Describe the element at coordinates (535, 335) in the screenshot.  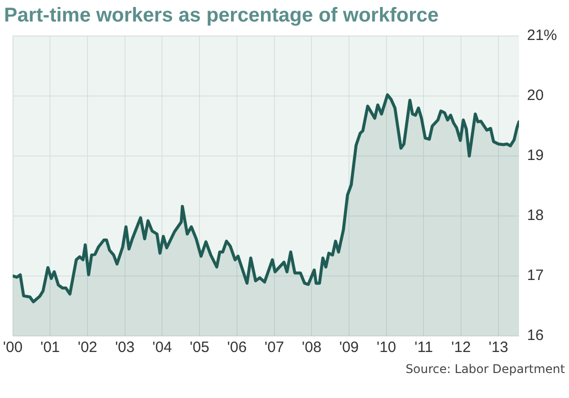
I see `y-tick-label: 16` at that location.